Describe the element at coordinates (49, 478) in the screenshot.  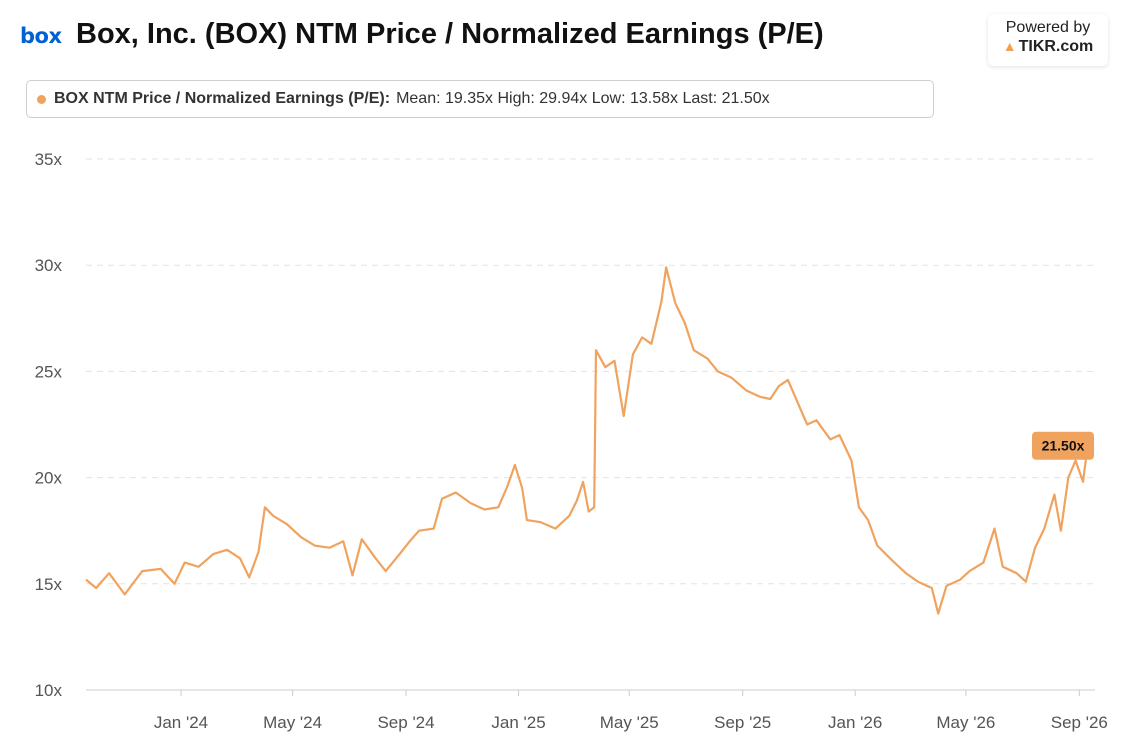
I see `y-tick-label: 20x` at that location.